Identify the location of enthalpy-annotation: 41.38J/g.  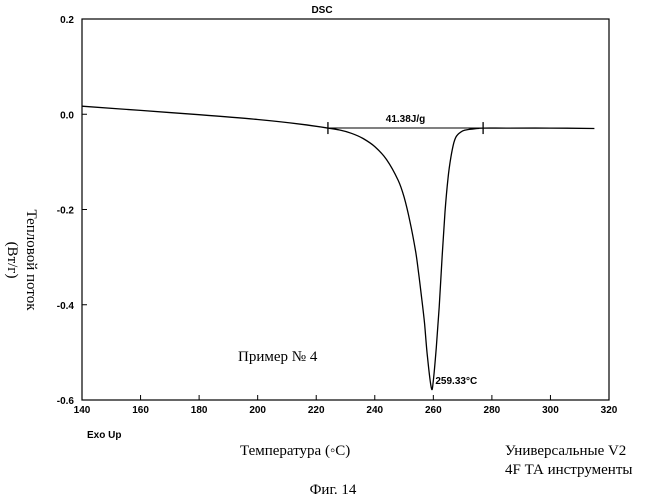
(405, 119).